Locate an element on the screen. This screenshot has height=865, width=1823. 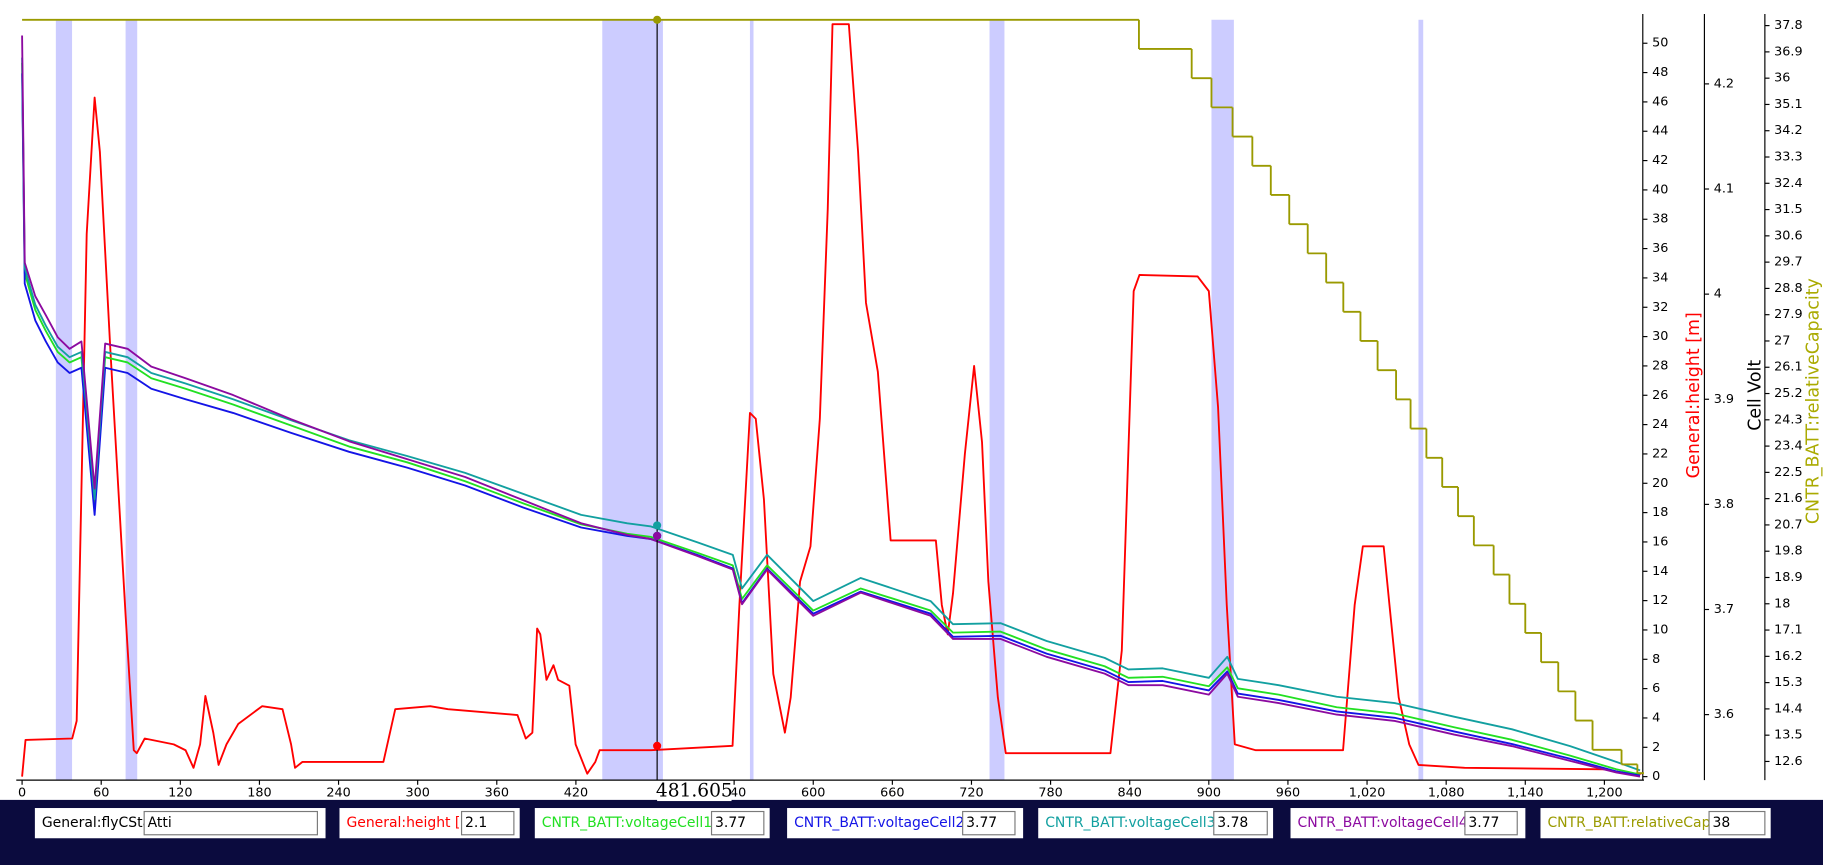
y-tick-label: 6 is located at coordinates (1656, 688).